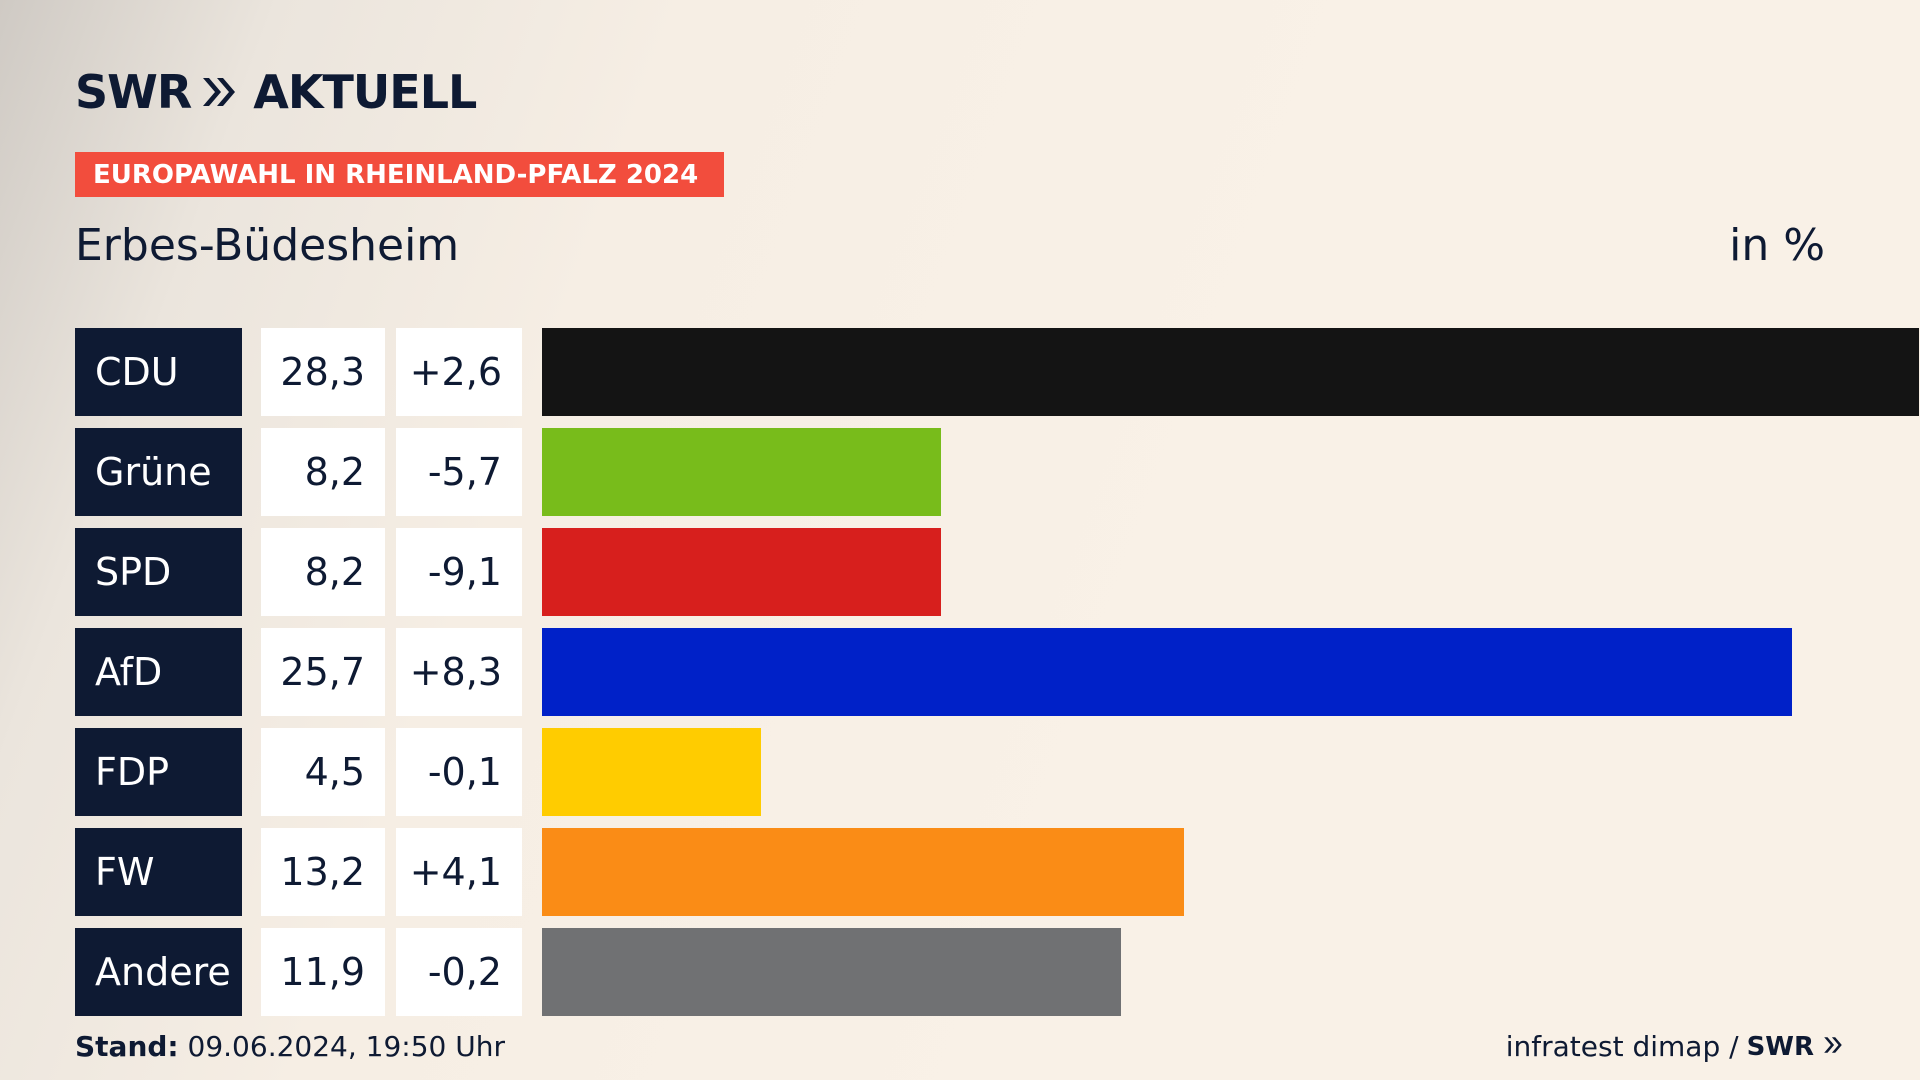 This screenshot has width=1920, height=1080. I want to click on timestamp: Stand: 09.06.2024, 19:50 Uhr, so click(290, 1046).